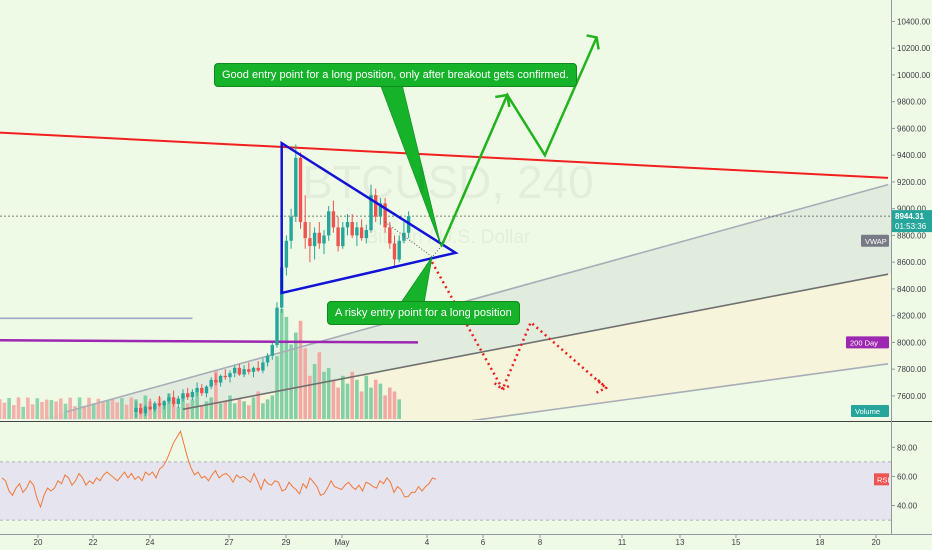 Image resolution: width=932 pixels, height=550 pixels. What do you see at coordinates (622, 542) in the screenshot?
I see `time-tick-label: 11` at bounding box center [622, 542].